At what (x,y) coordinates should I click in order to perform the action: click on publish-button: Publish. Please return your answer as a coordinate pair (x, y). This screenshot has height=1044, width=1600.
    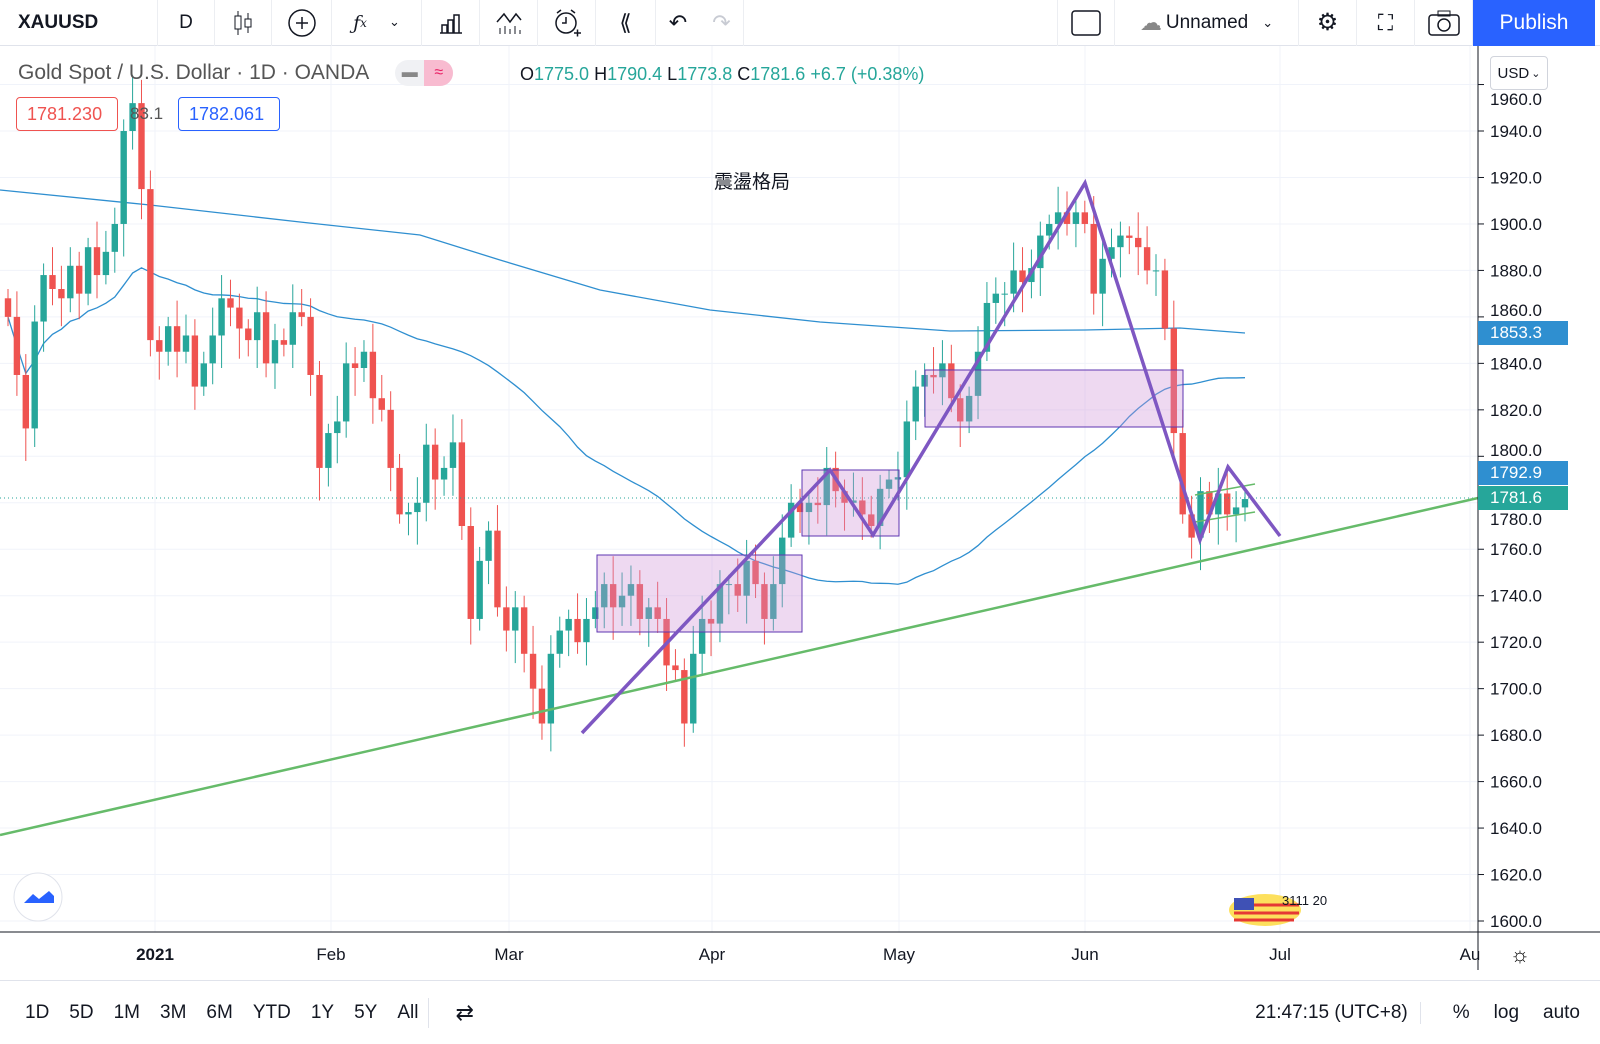
    Looking at the image, I should click on (1534, 23).